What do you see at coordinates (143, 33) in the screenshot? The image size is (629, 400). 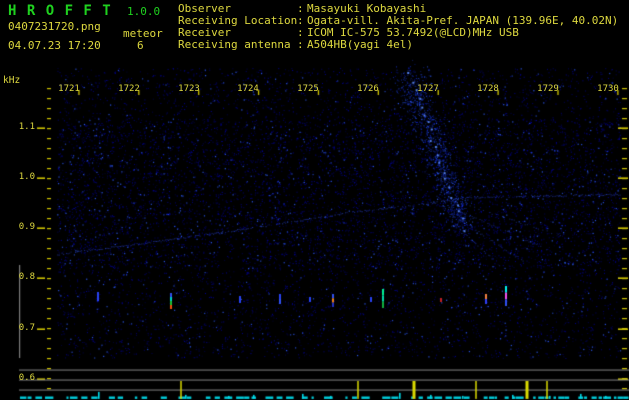 I see `mode-label: meteor` at bounding box center [143, 33].